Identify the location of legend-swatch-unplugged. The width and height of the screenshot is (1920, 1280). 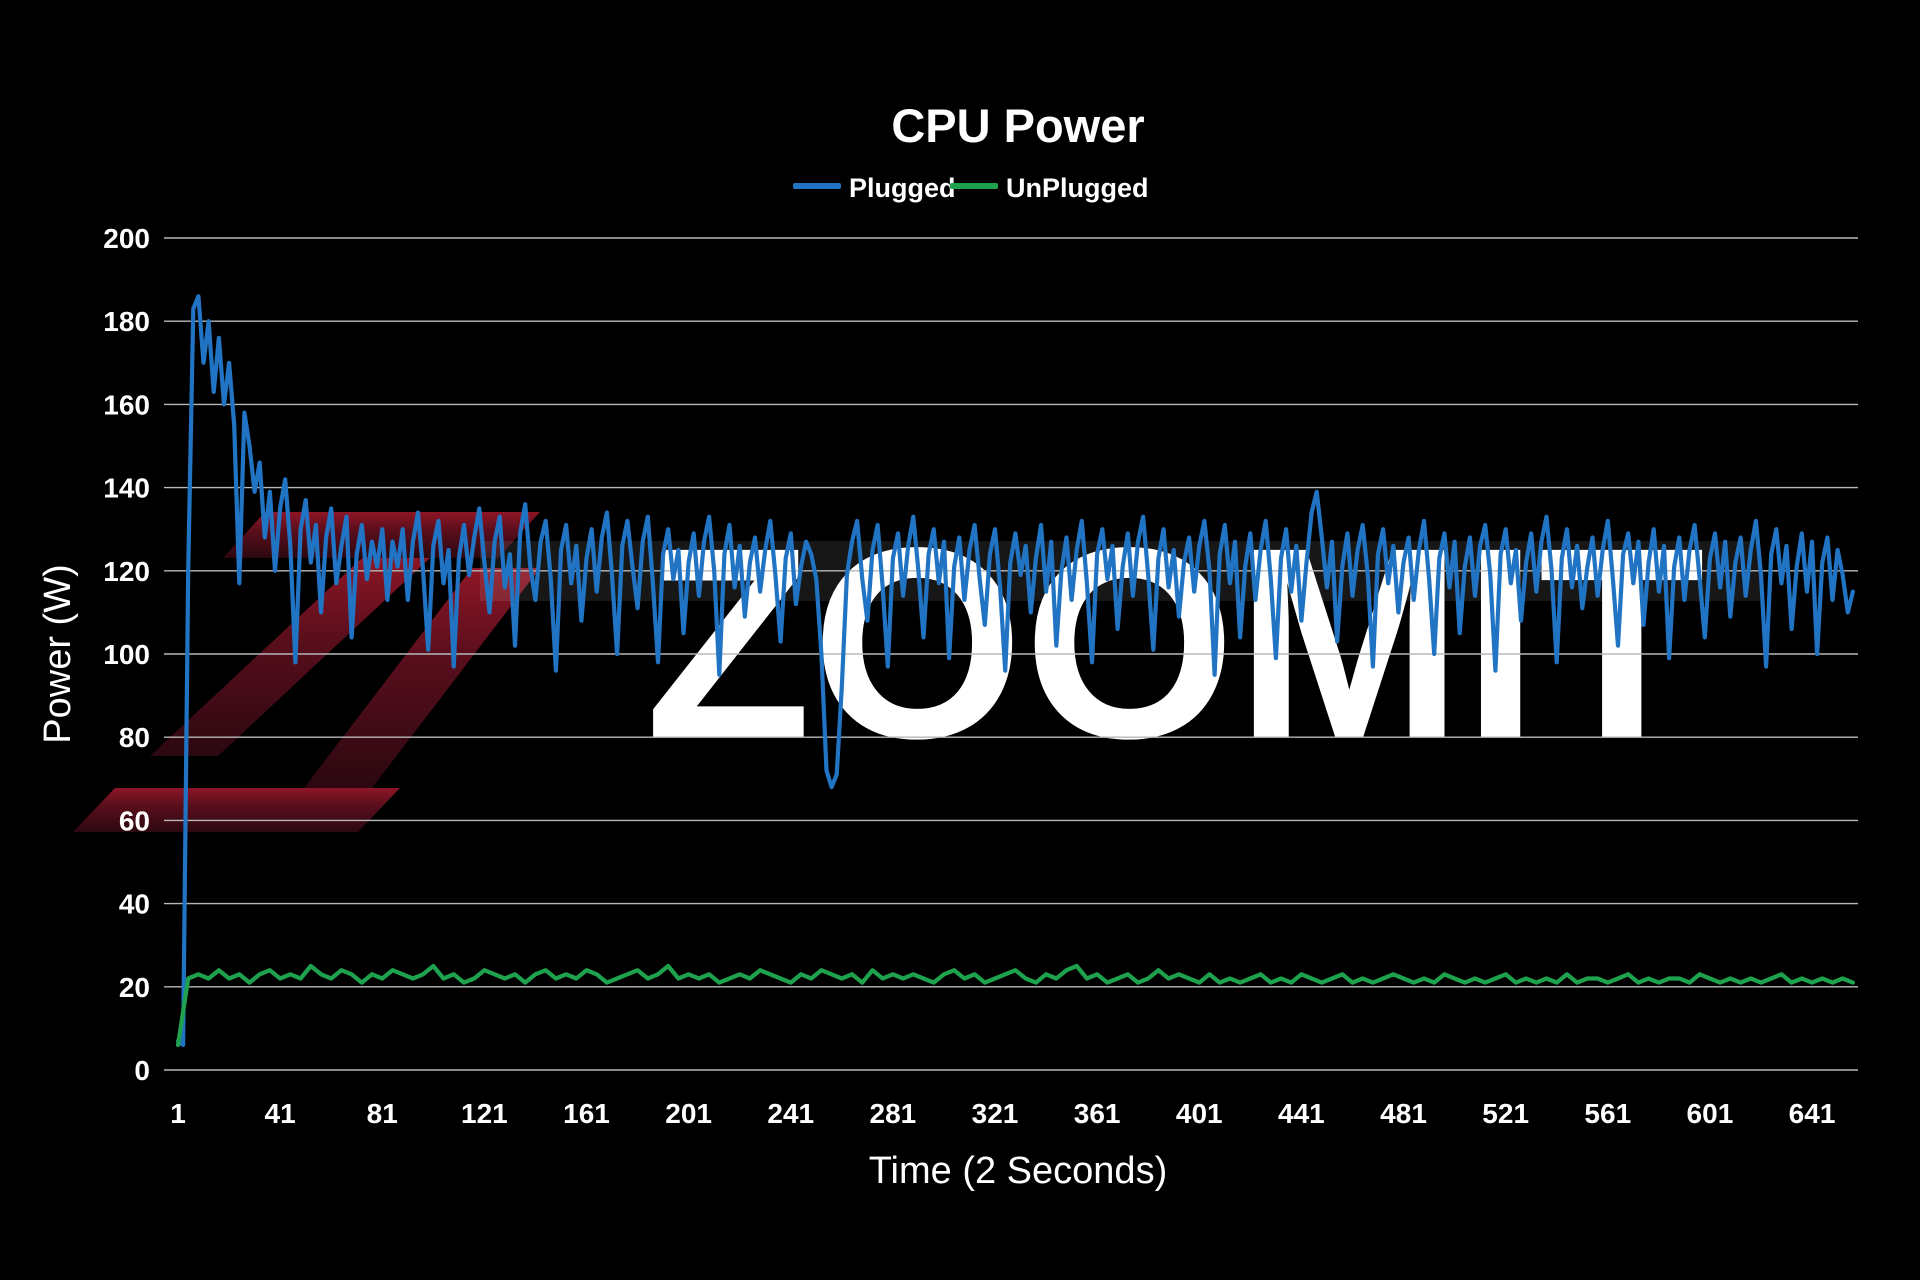
(974, 186).